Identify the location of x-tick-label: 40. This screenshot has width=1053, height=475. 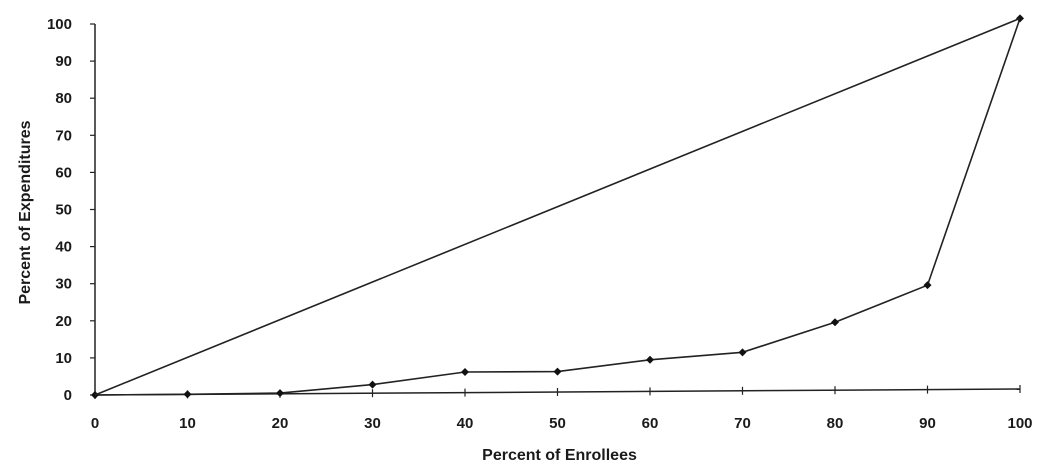
(465, 423).